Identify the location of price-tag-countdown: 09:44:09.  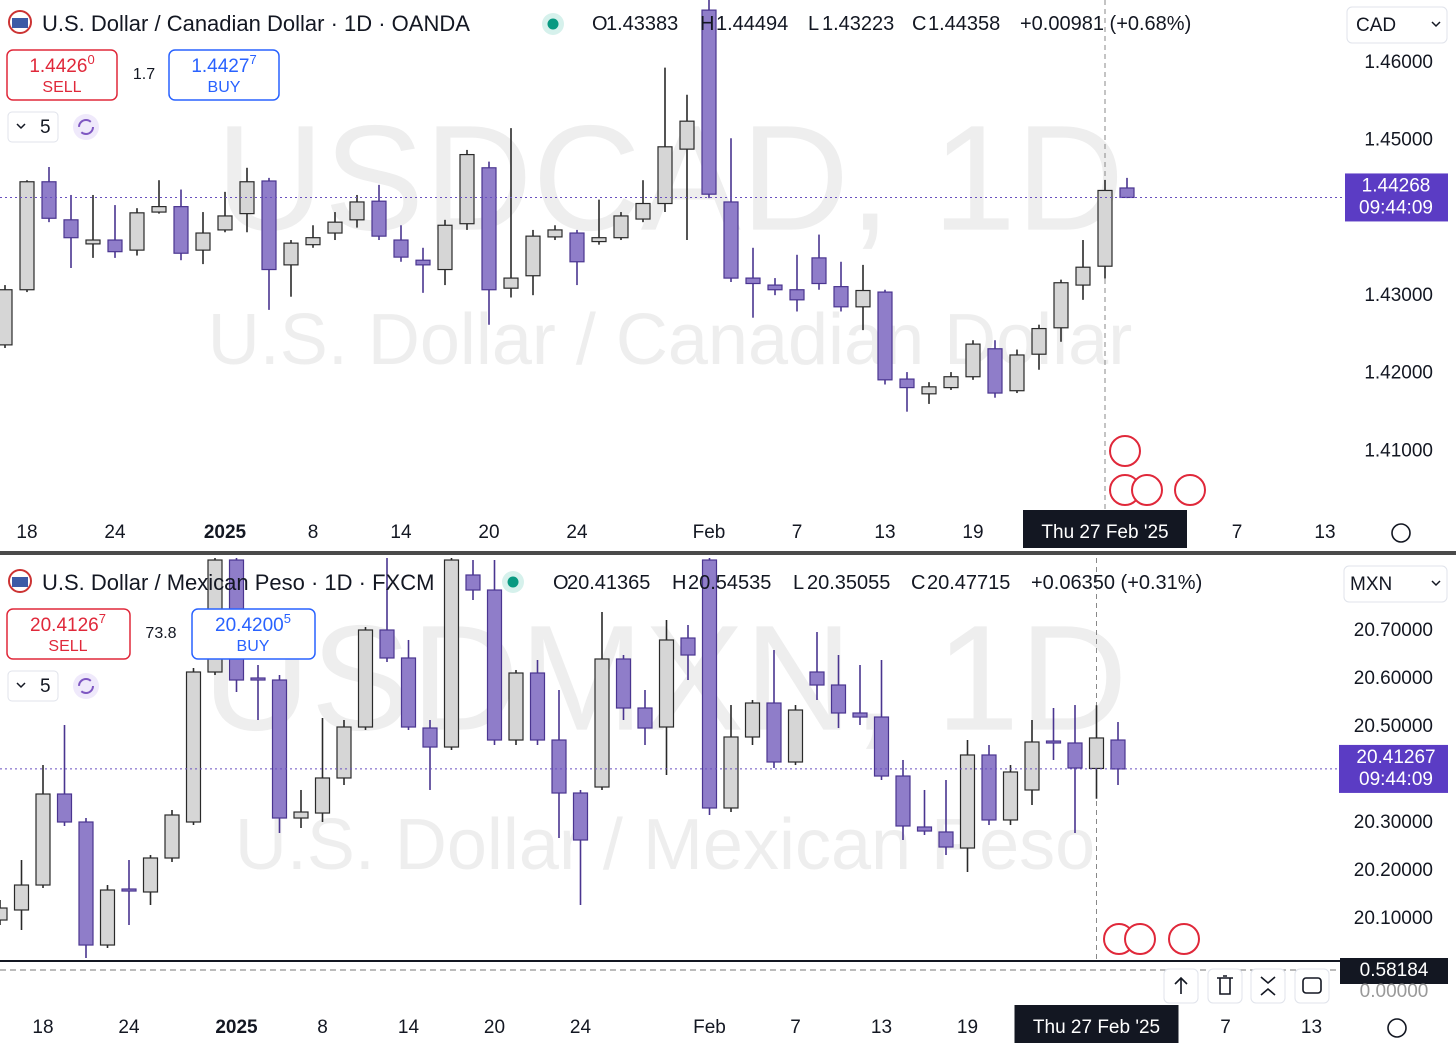
(1396, 207).